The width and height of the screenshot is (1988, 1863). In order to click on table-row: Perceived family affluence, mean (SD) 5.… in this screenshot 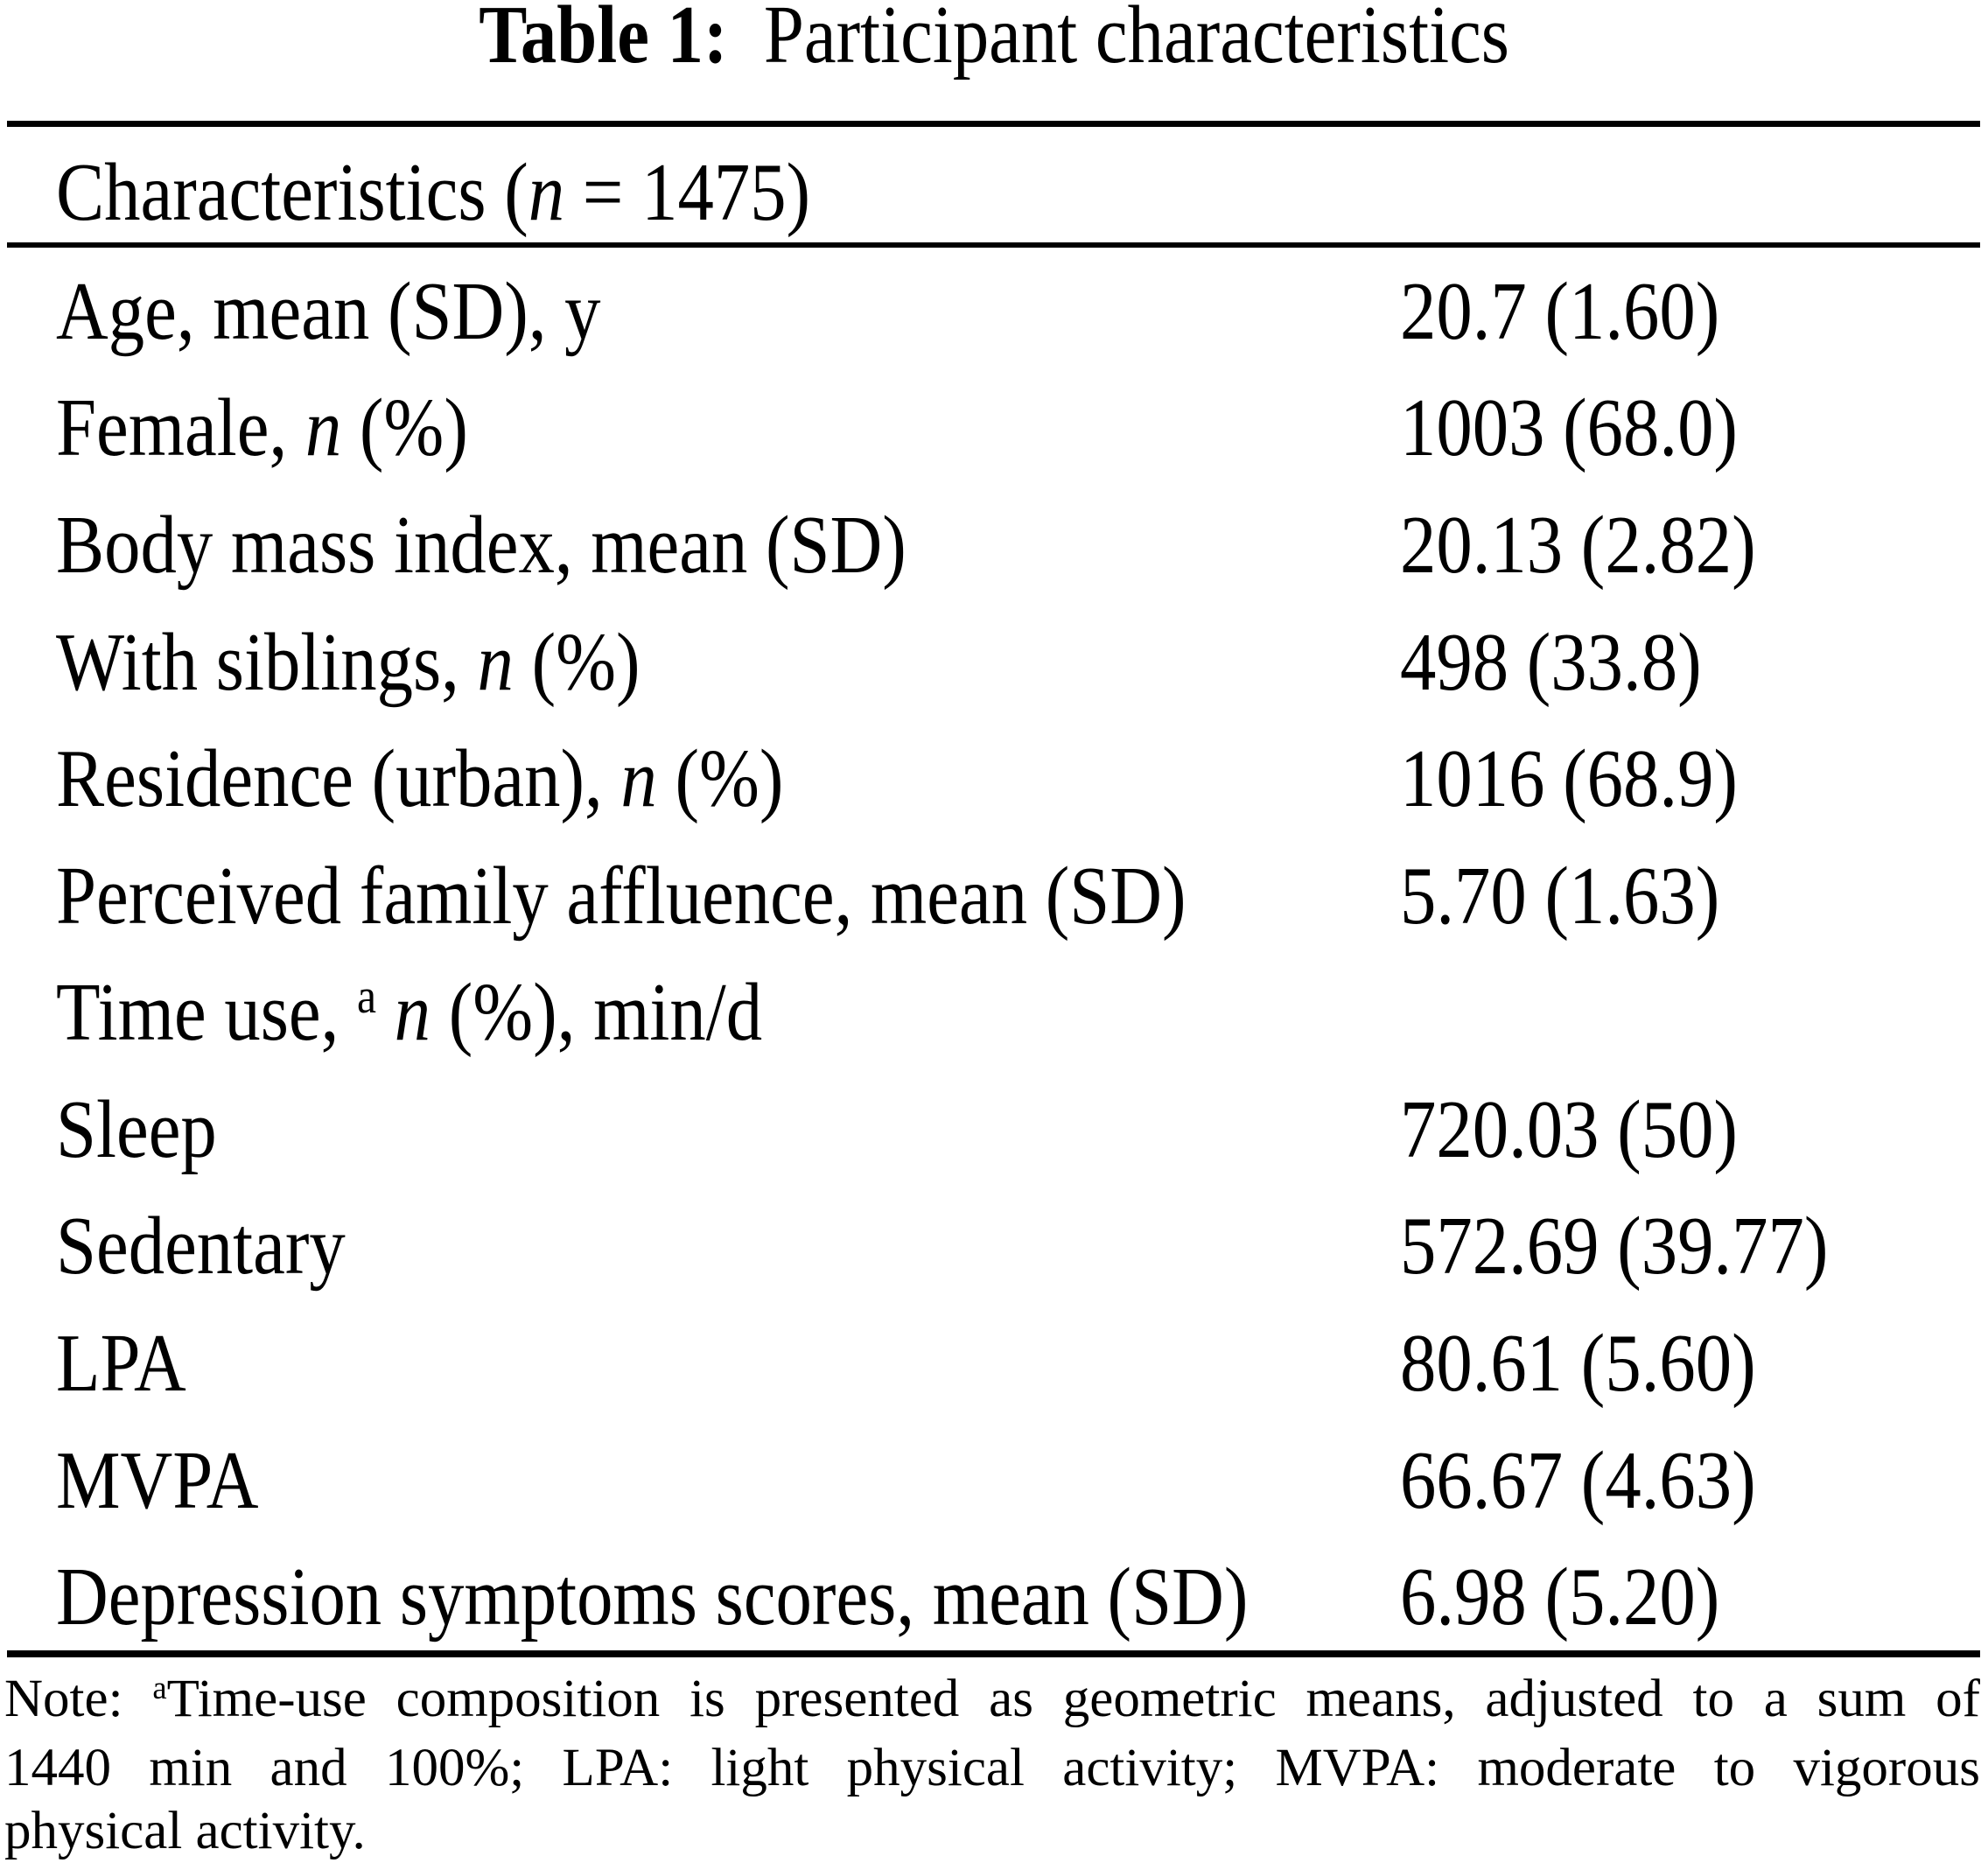, I will do `click(993, 890)`.